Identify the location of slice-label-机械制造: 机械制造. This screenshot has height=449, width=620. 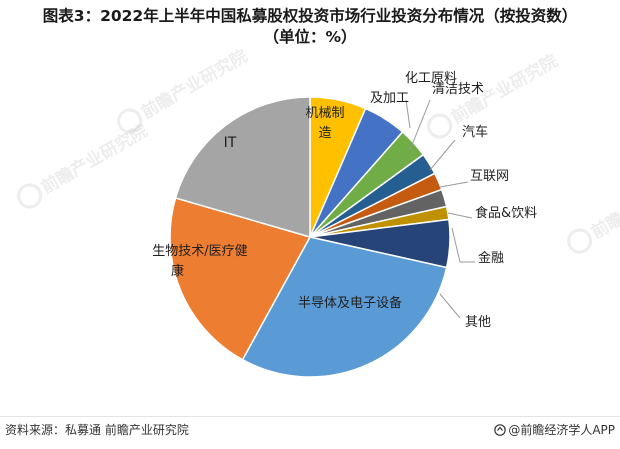
(324, 123).